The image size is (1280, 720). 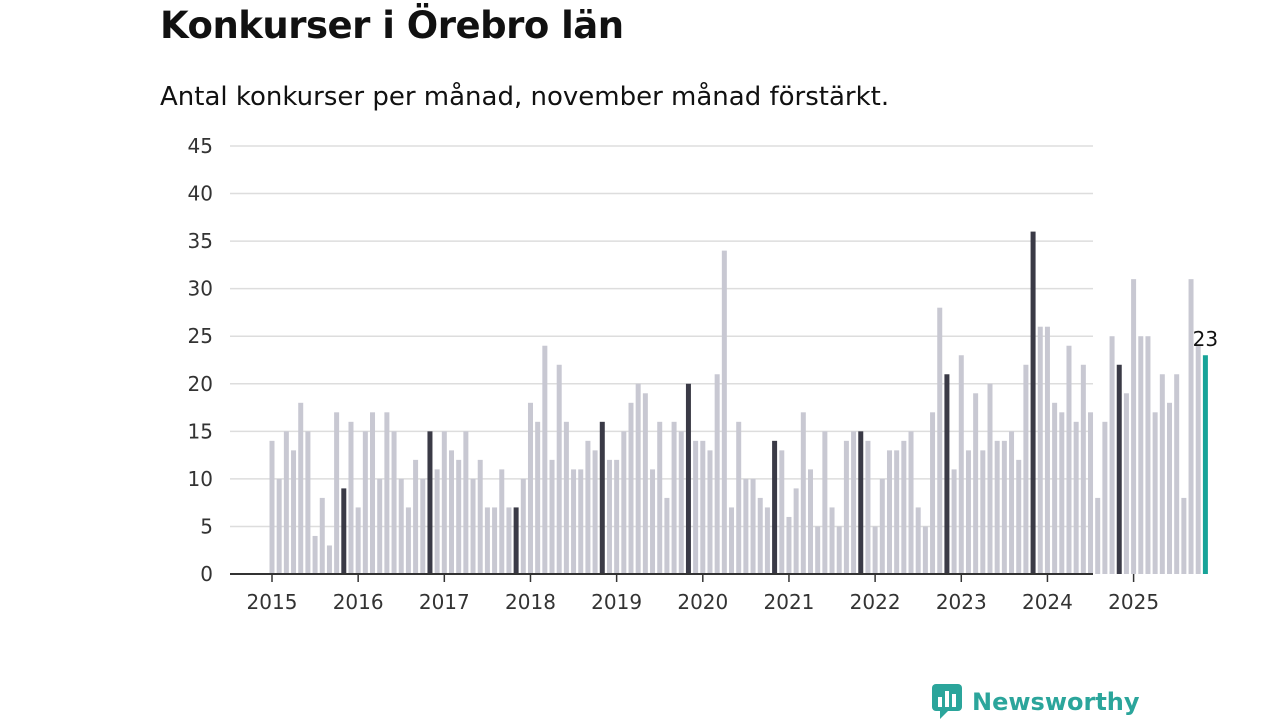 What do you see at coordinates (358, 602) in the screenshot?
I see `x-tick-label: 2016` at bounding box center [358, 602].